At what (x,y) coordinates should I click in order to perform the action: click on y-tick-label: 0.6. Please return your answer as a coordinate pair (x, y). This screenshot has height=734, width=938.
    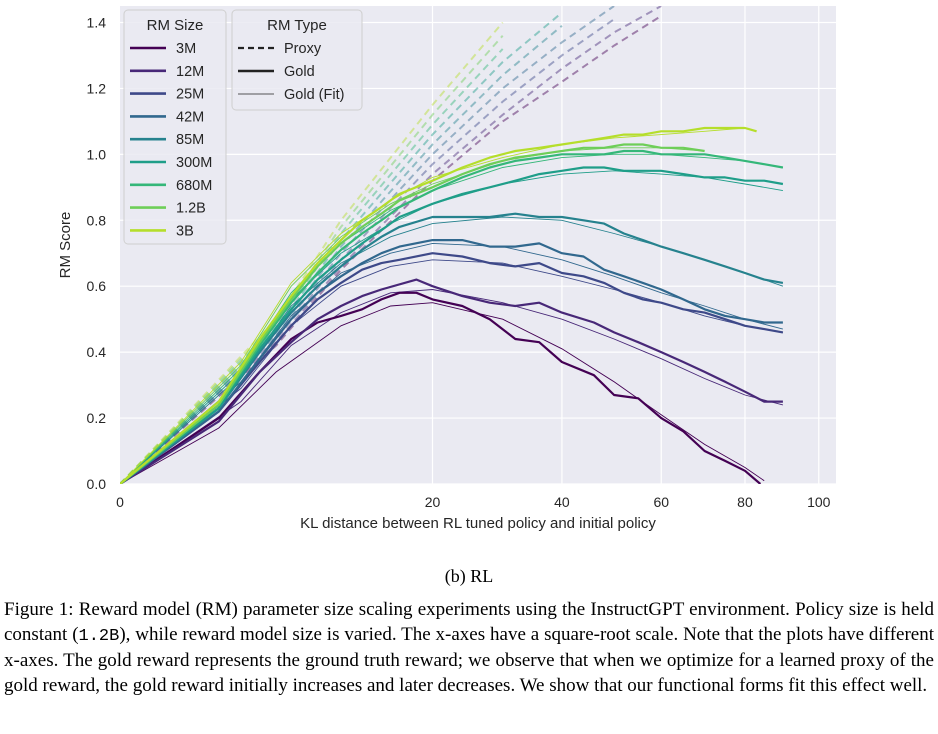
    Looking at the image, I should click on (97, 286).